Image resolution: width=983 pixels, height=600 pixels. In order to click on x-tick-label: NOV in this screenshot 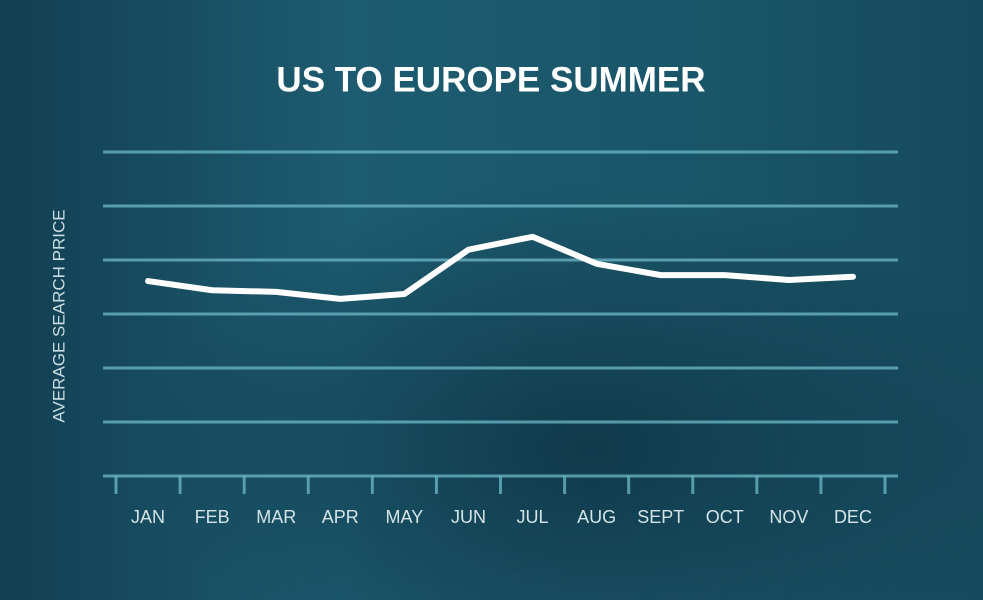, I will do `click(788, 517)`.